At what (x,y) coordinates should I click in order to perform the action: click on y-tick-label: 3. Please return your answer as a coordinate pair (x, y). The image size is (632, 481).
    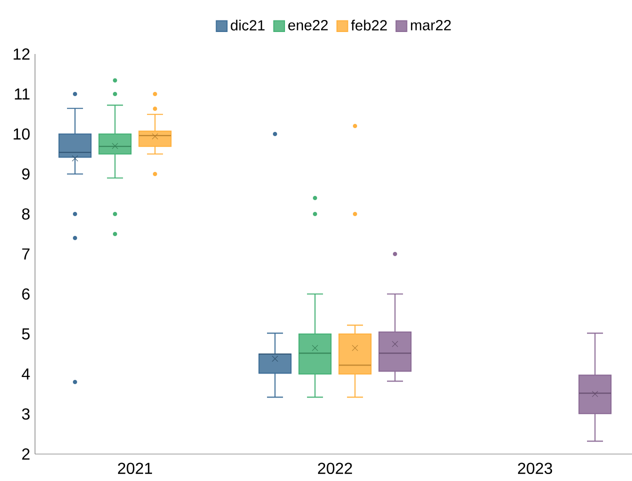
    Looking at the image, I should click on (26, 414).